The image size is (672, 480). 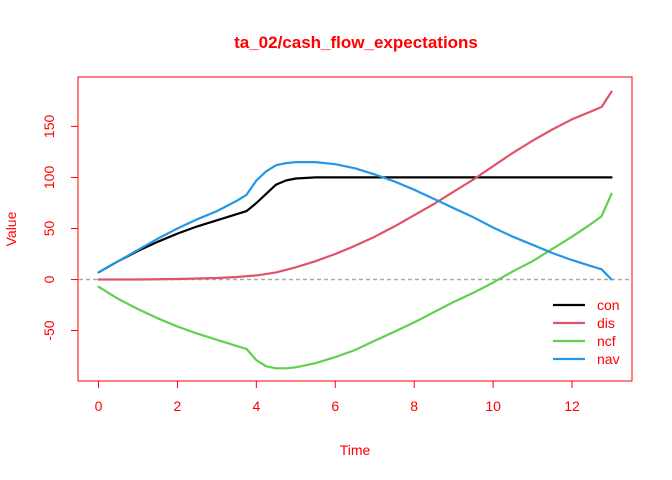 What do you see at coordinates (493, 406) in the screenshot?
I see `x-tick-label: 10` at bounding box center [493, 406].